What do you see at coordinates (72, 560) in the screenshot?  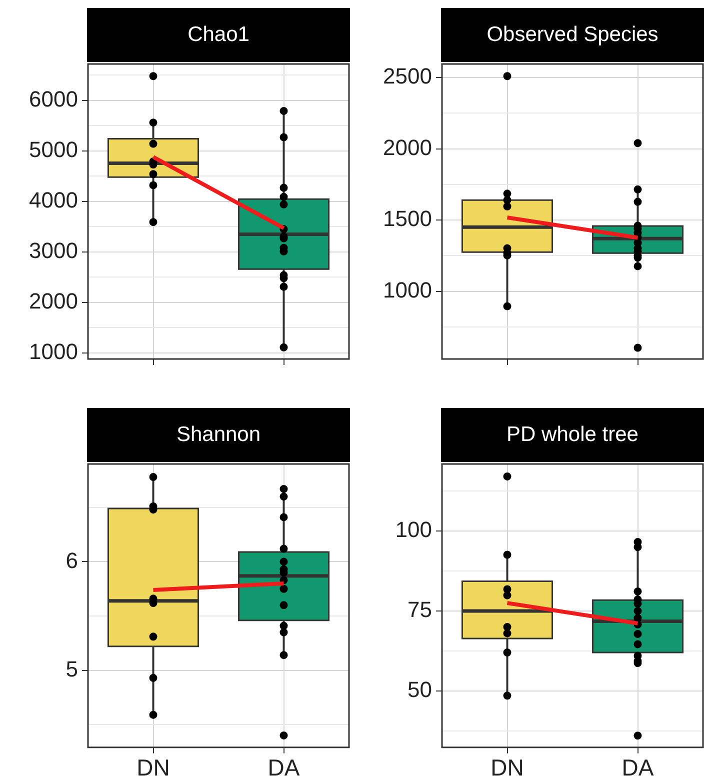 I see `y-tick-label: 6` at bounding box center [72, 560].